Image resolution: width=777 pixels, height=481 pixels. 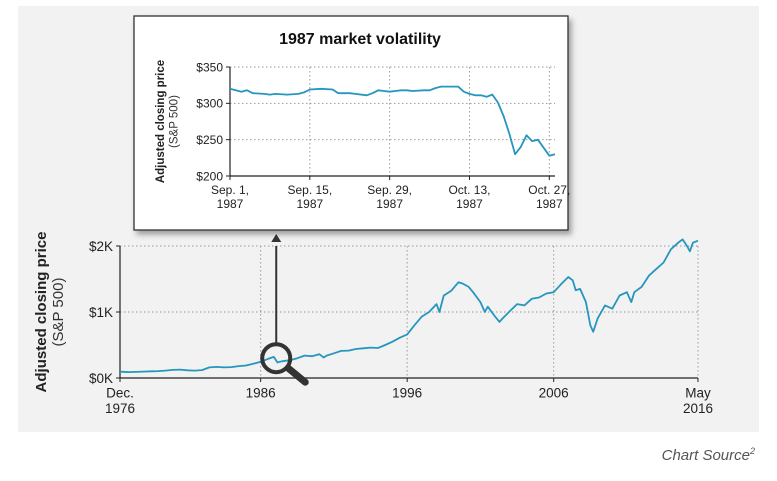 I want to click on x-tick-label: 1976, so click(x=120, y=408).